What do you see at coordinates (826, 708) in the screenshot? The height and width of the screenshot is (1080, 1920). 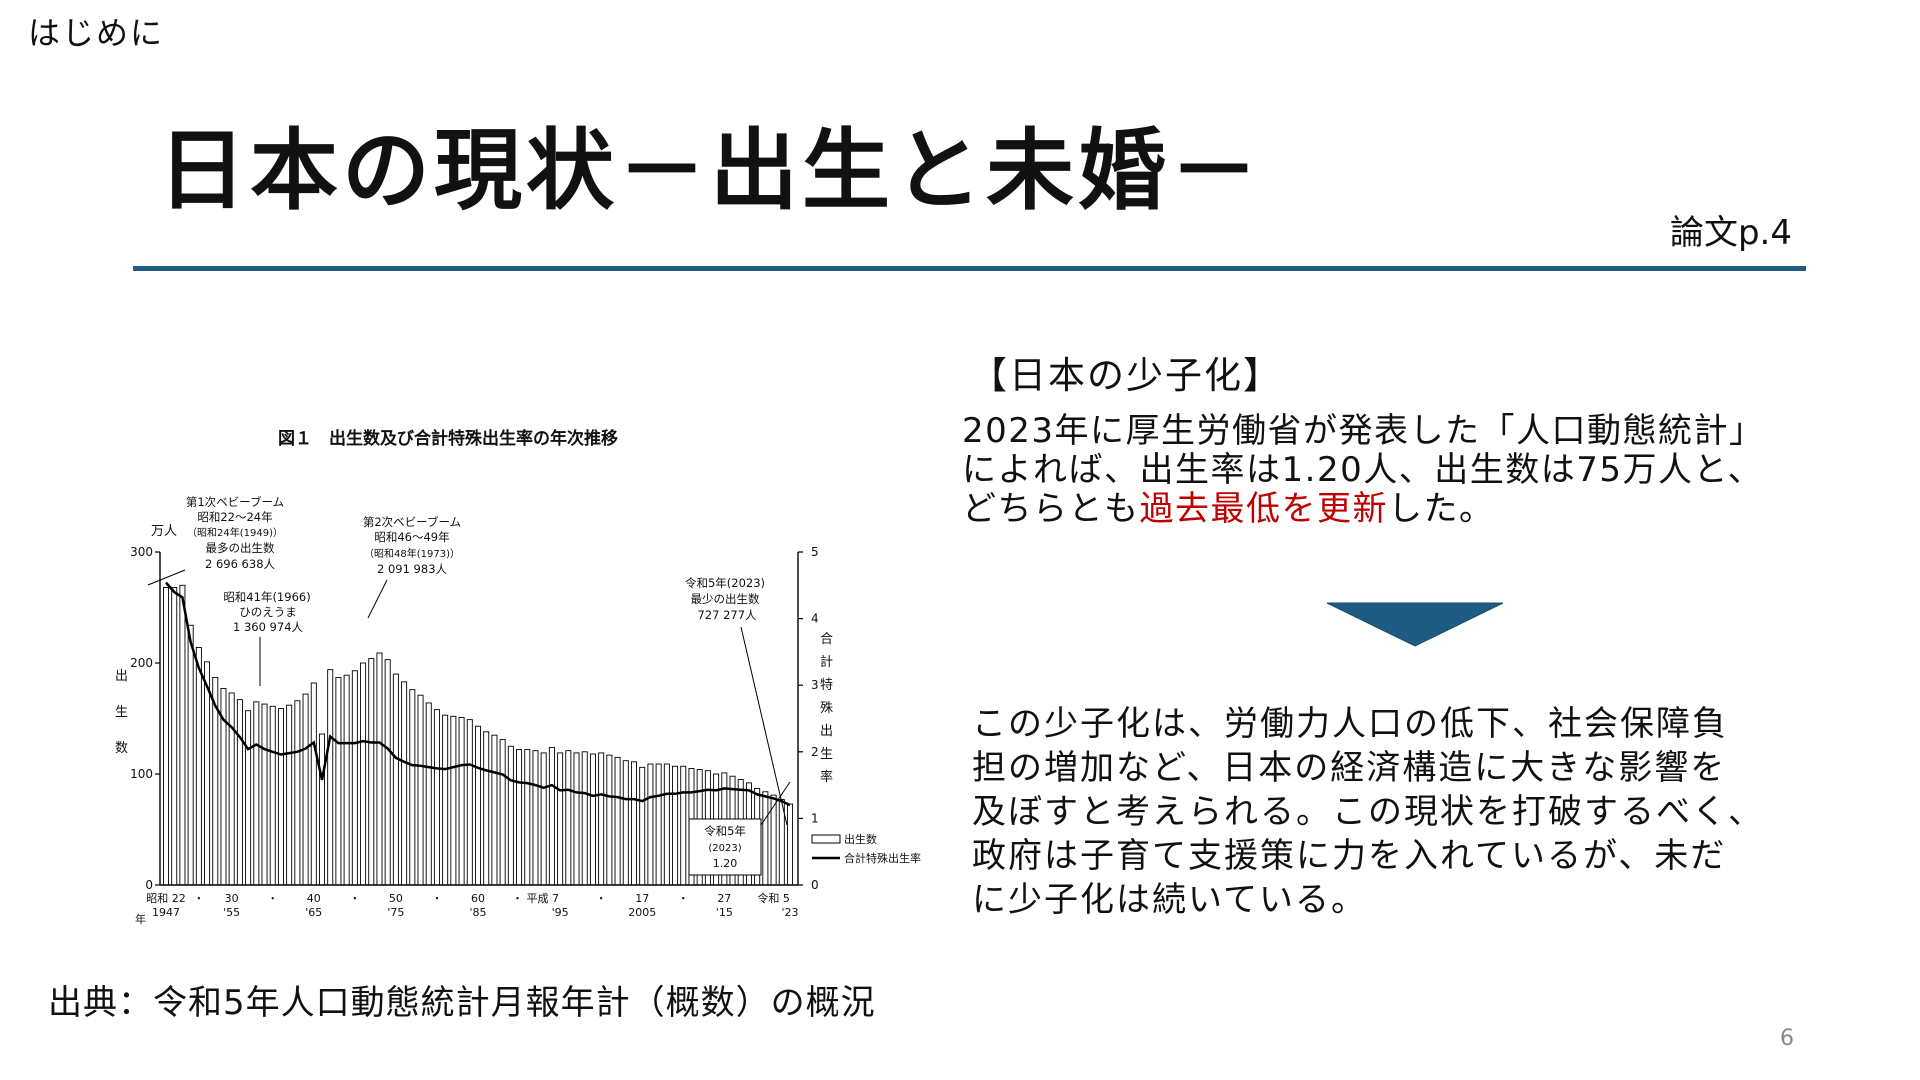 I see `right-axis-label: 合計特殊出生率` at bounding box center [826, 708].